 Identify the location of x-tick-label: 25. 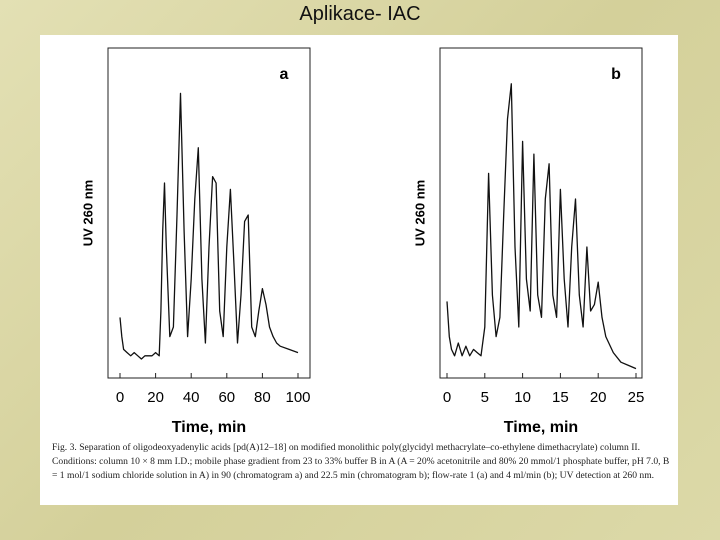
(636, 397).